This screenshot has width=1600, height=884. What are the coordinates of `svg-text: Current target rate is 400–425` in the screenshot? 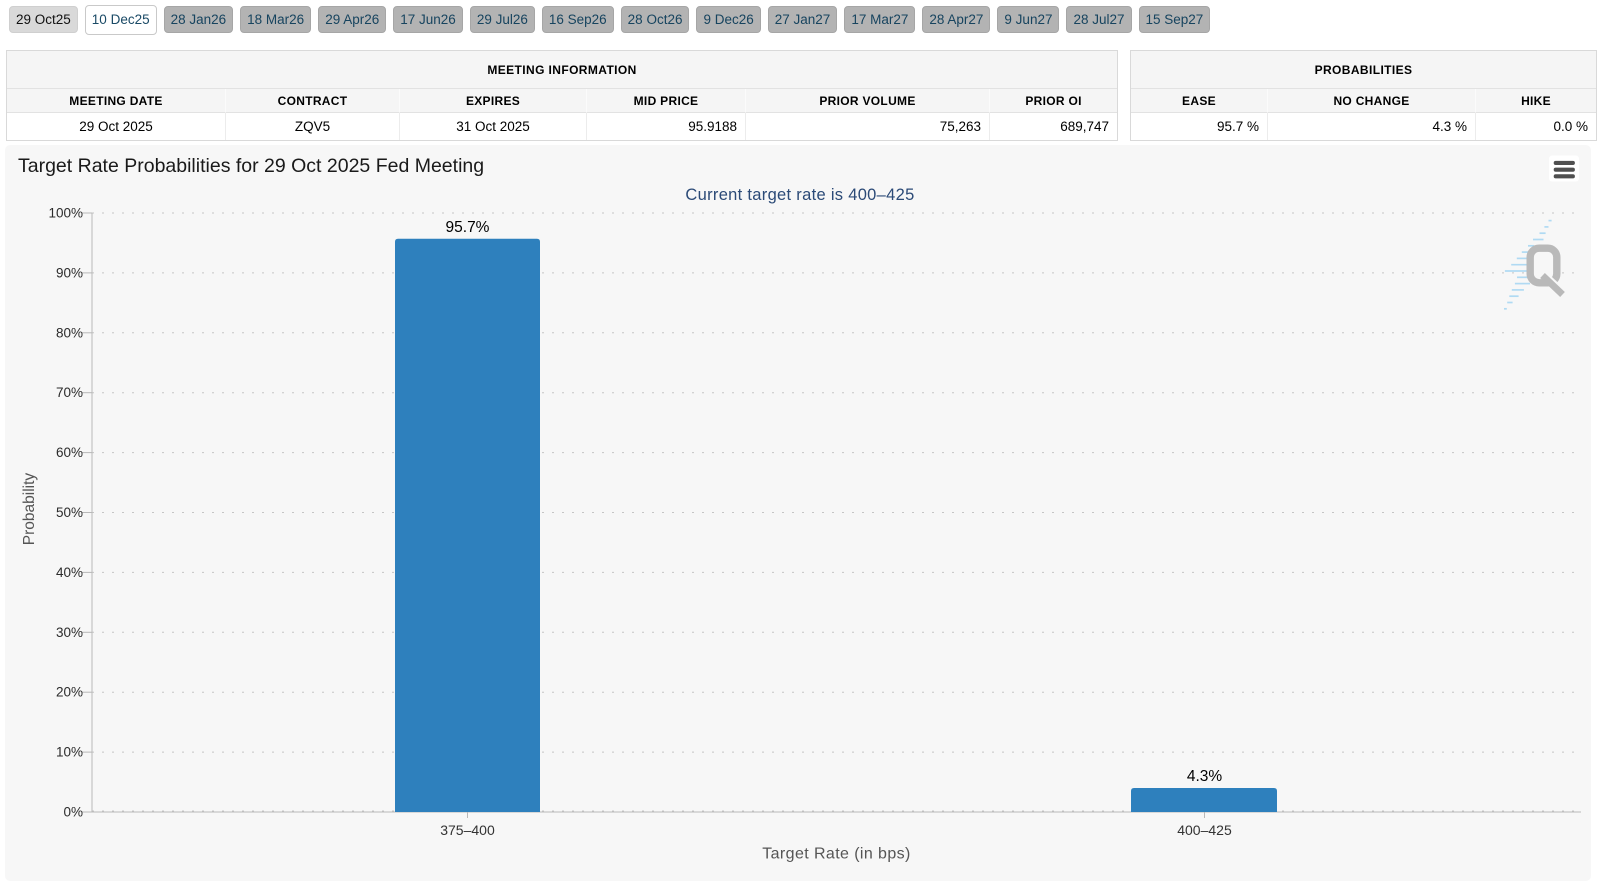 It's located at (799, 195).